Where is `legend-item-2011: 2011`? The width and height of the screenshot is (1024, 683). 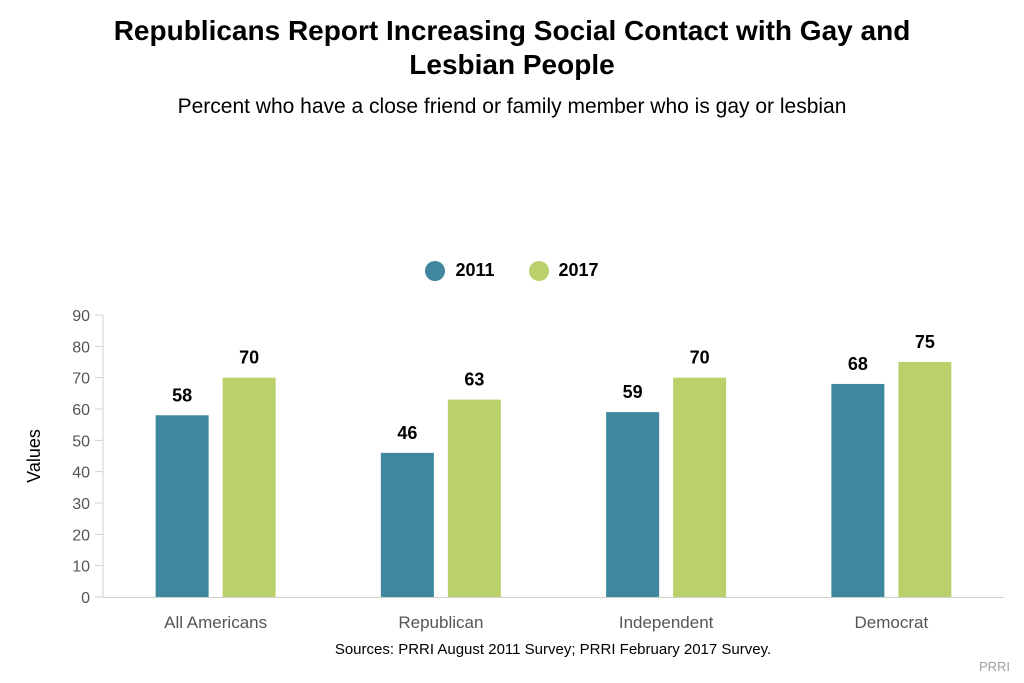 legend-item-2011: 2011 is located at coordinates (460, 270).